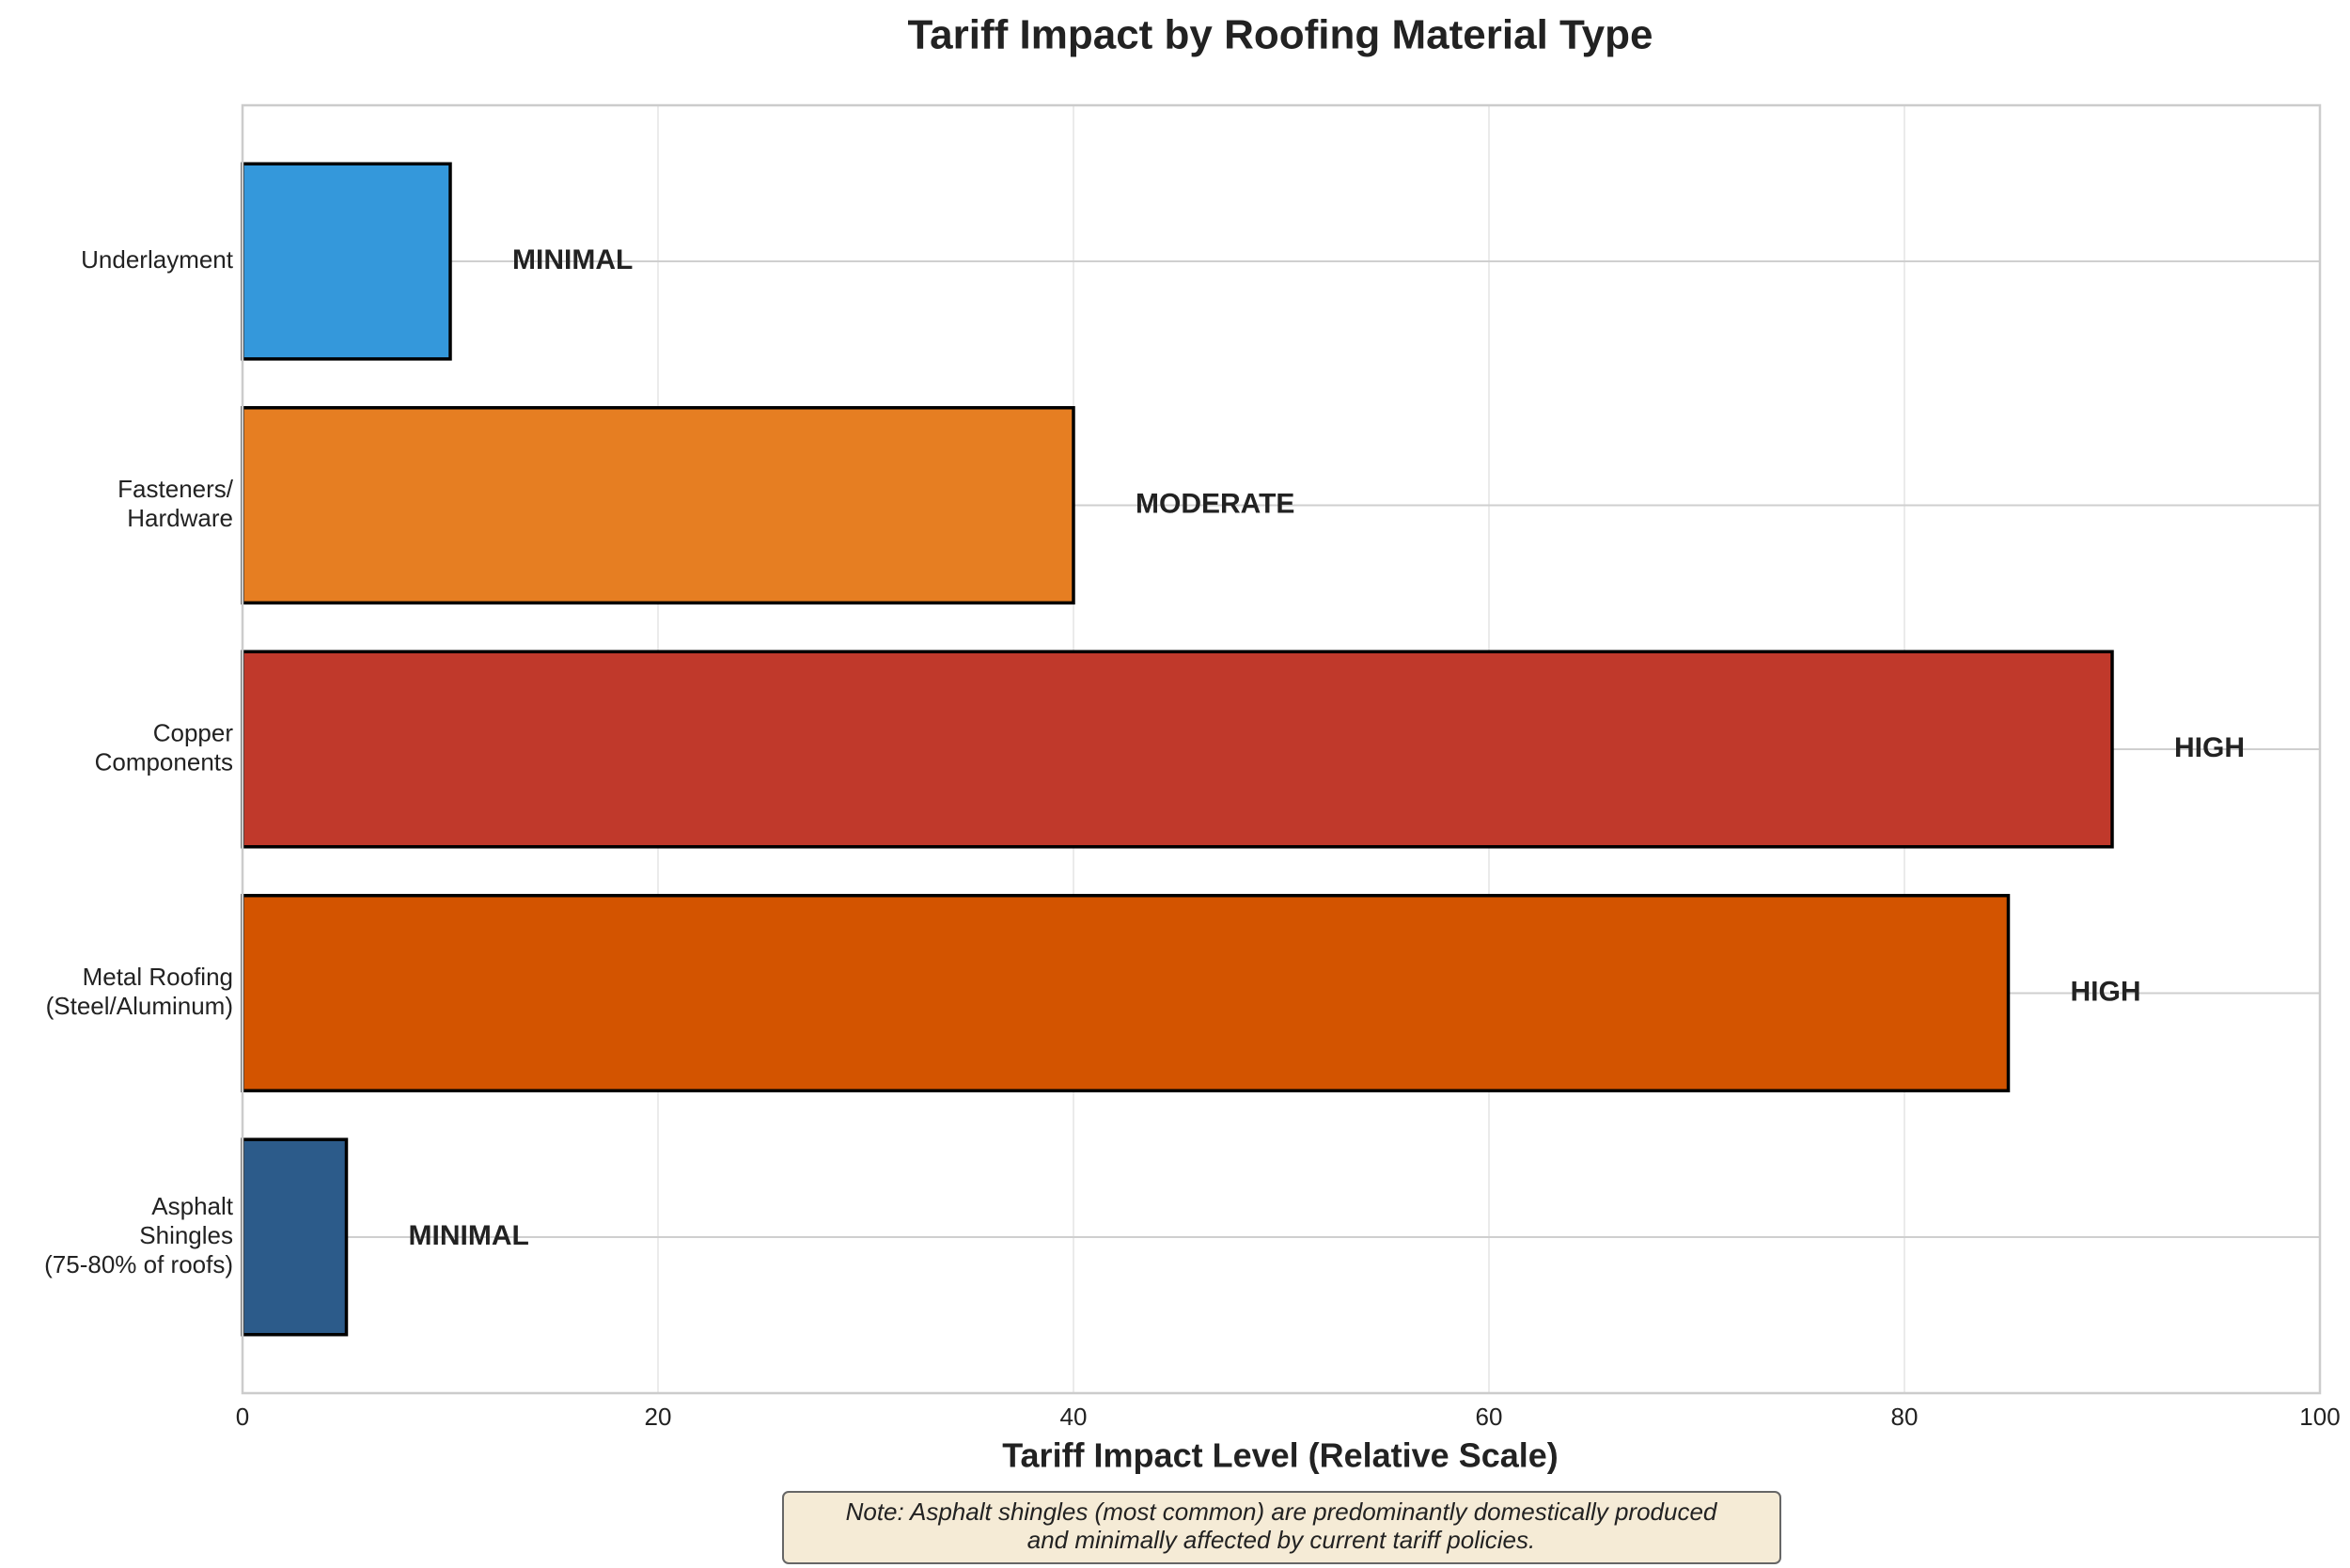  Describe the element at coordinates (2319, 1417) in the screenshot. I see `x-tick-label: 100` at that location.